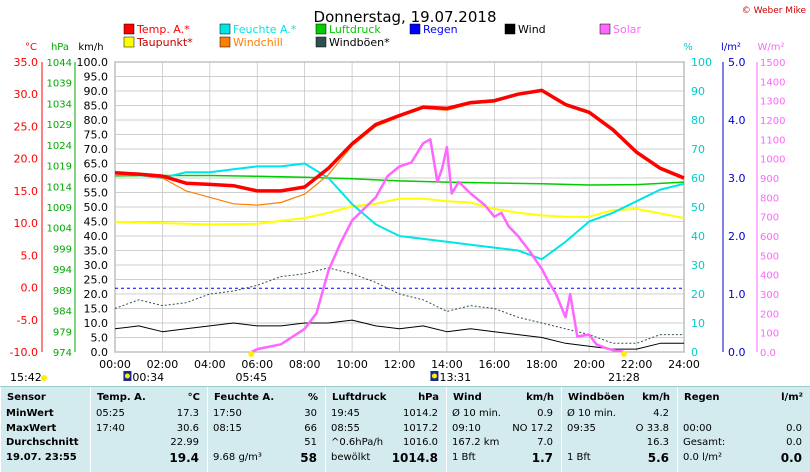  What do you see at coordinates (772, 63) in the screenshot?
I see `solar-tick-label: 1500` at bounding box center [772, 63].